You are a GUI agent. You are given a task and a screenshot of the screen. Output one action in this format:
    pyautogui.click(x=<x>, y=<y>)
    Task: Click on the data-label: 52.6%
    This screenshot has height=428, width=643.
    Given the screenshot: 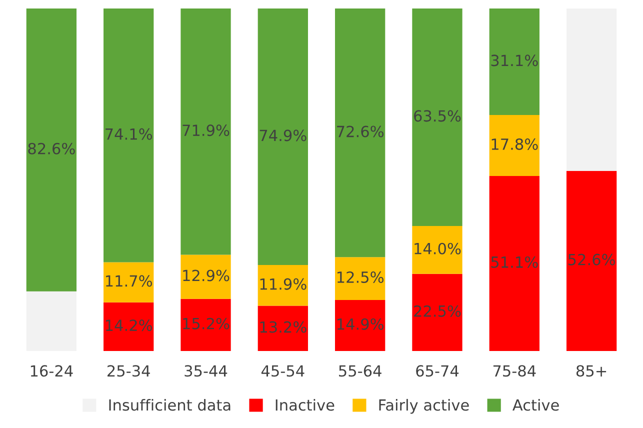 What is the action you would take?
    pyautogui.click(x=591, y=260)
    